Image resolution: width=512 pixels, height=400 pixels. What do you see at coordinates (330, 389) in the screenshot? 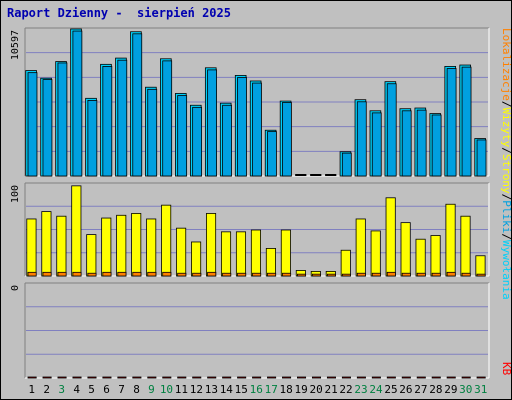
I see `x-tick-day-21: 21` at bounding box center [330, 389].